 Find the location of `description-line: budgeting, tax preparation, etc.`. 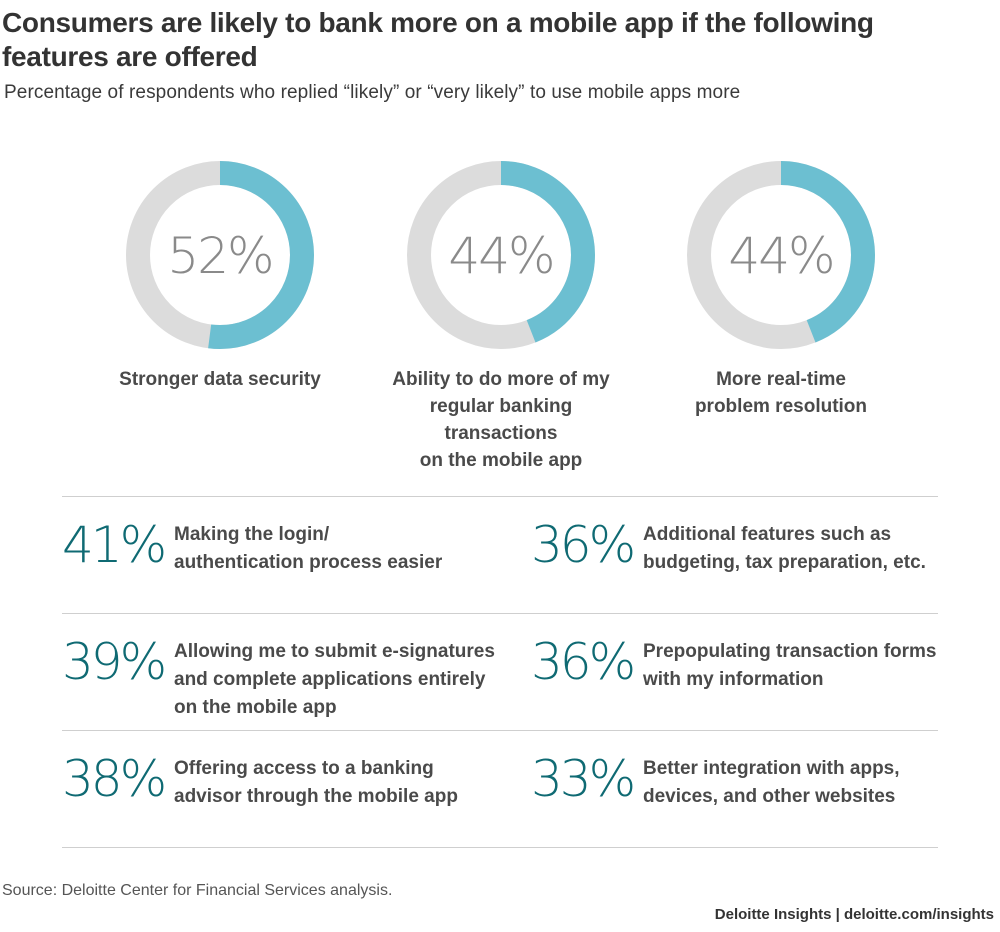

description-line: budgeting, tax preparation, etc. is located at coordinates (784, 562).